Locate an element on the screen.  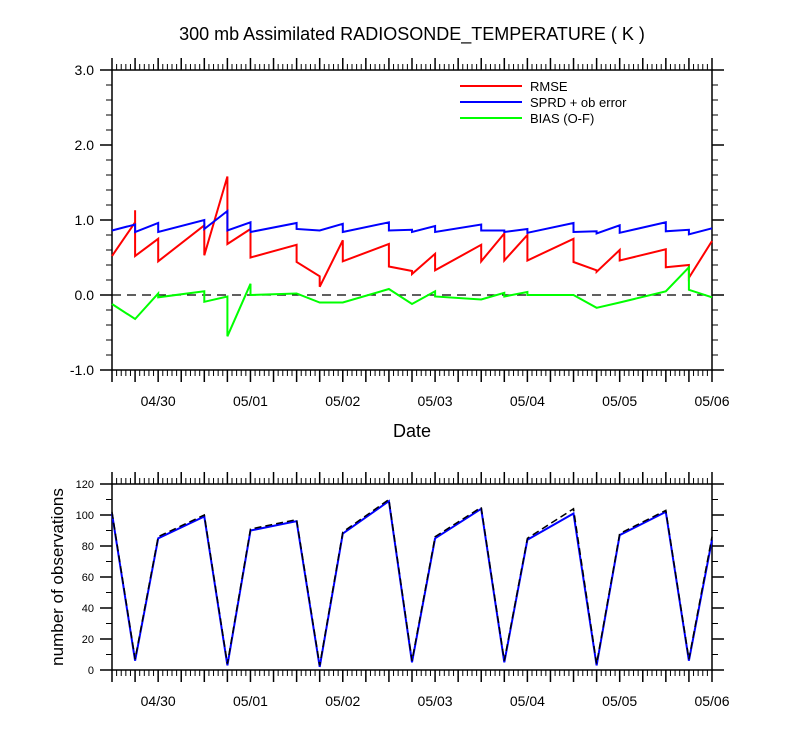
bottom-y-tick-labels: 0 20 40 60 80 100 120 is located at coordinates (85, 578).